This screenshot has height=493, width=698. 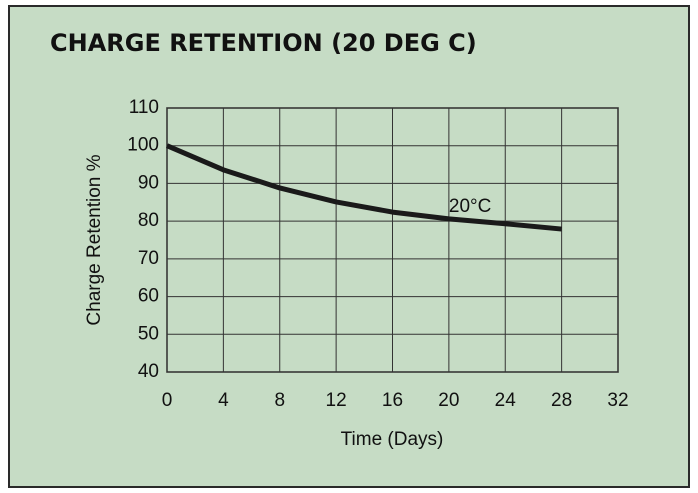 I want to click on y-tick-label: 110, so click(x=144, y=107).